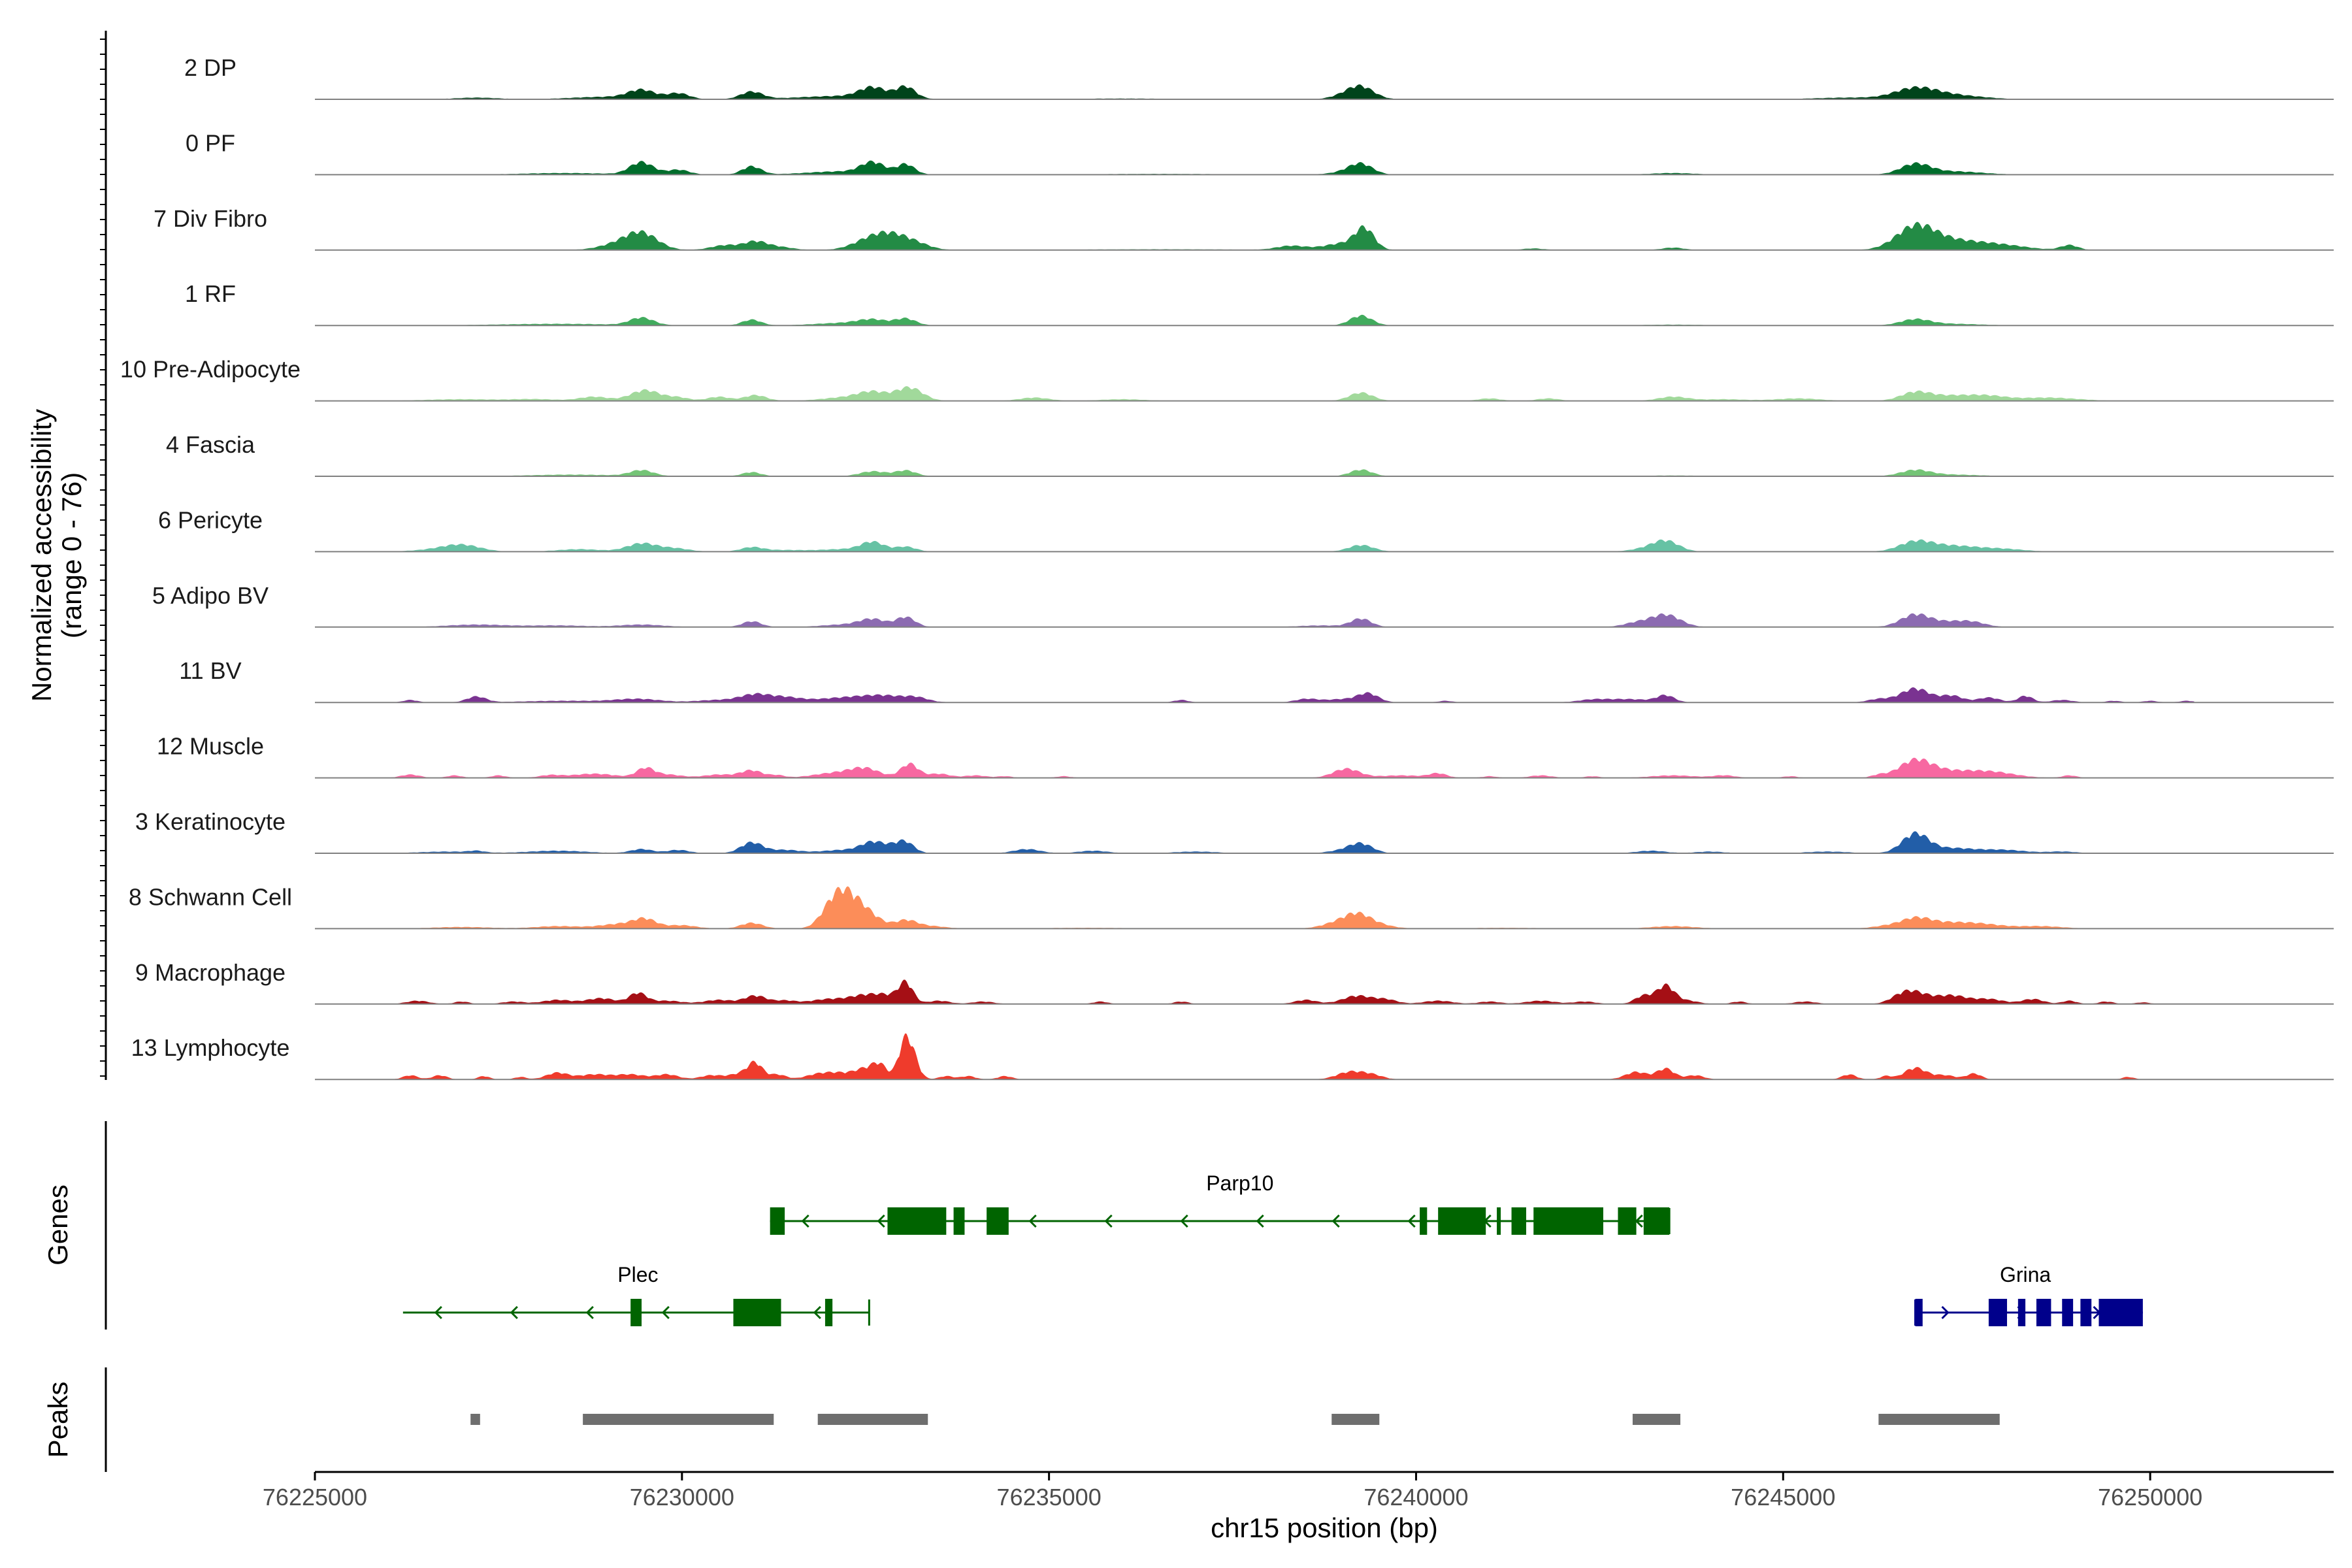 The image size is (2352, 1568). I want to click on track-12: 9 Macrophage, so click(1234, 982).